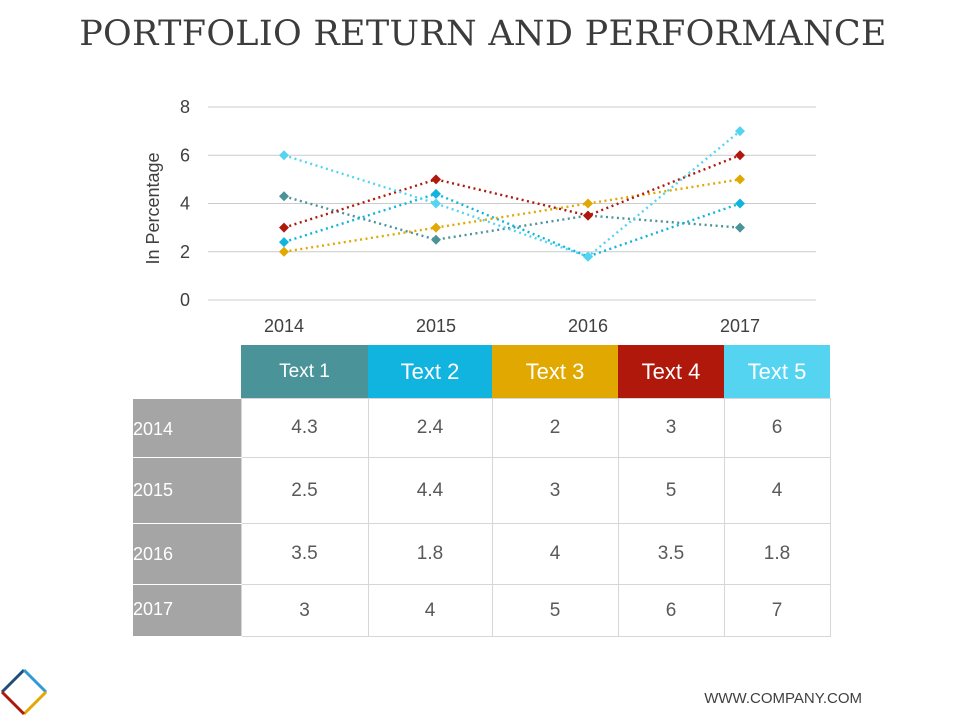  I want to click on table-header-row: Text 1 Text 2 Text 3 Text 4 Text 5, so click(481, 372).